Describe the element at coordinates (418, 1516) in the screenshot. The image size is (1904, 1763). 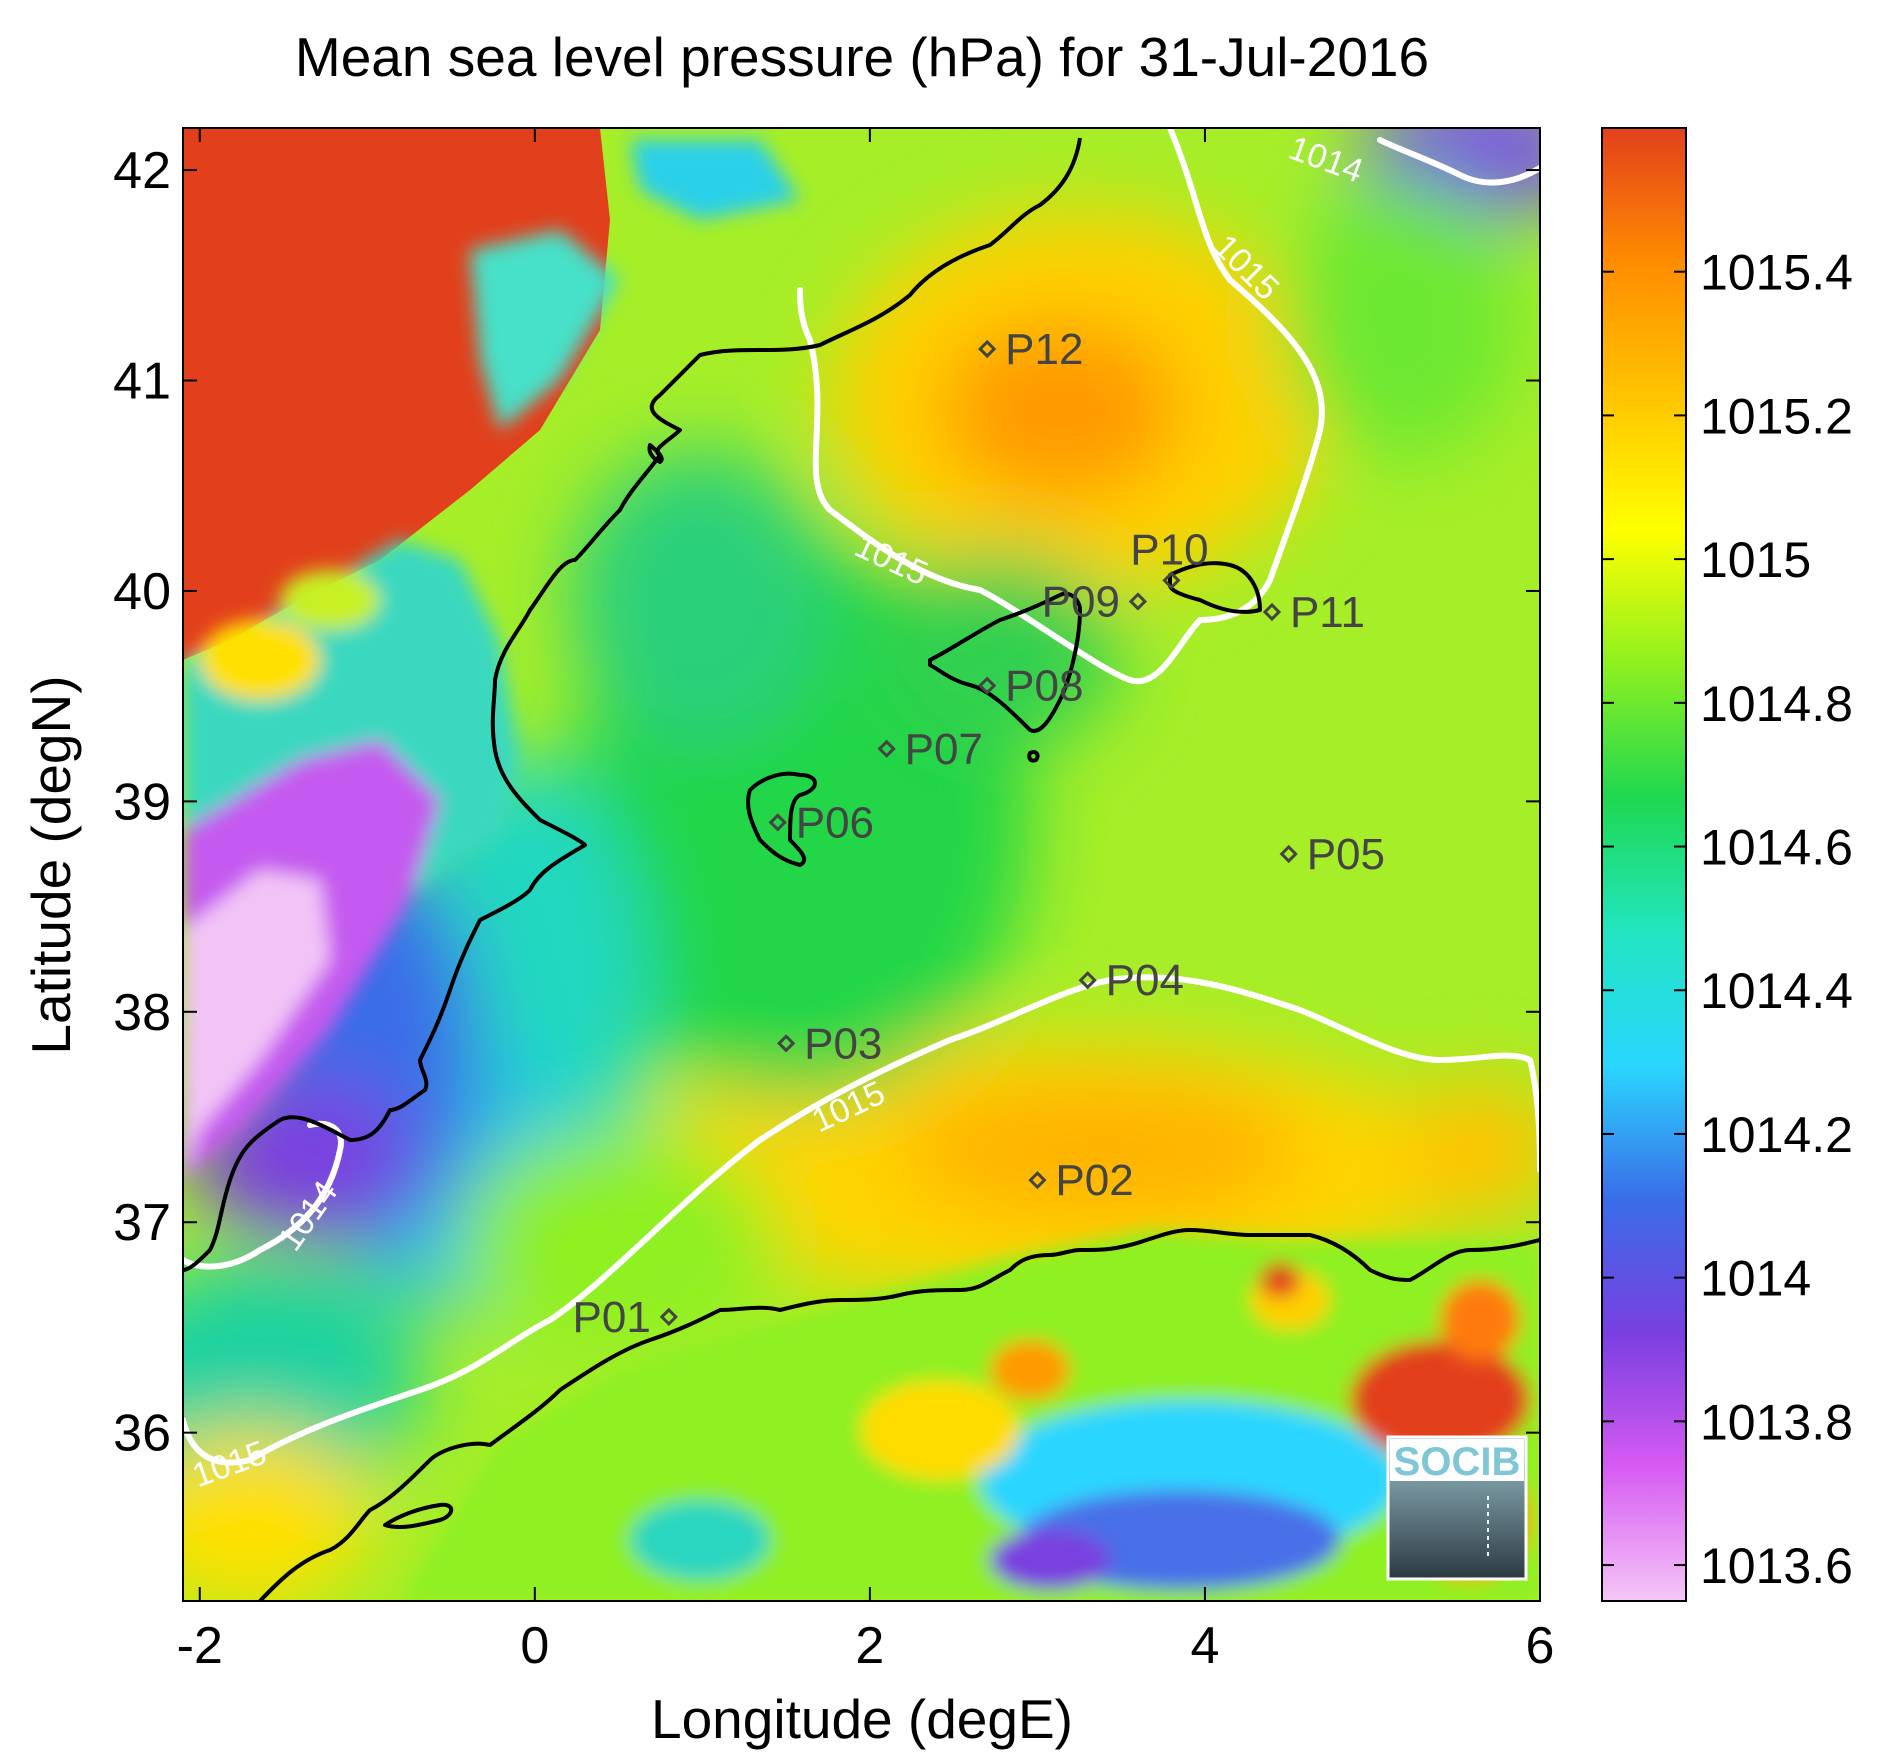
I see `coast-alboran` at that location.